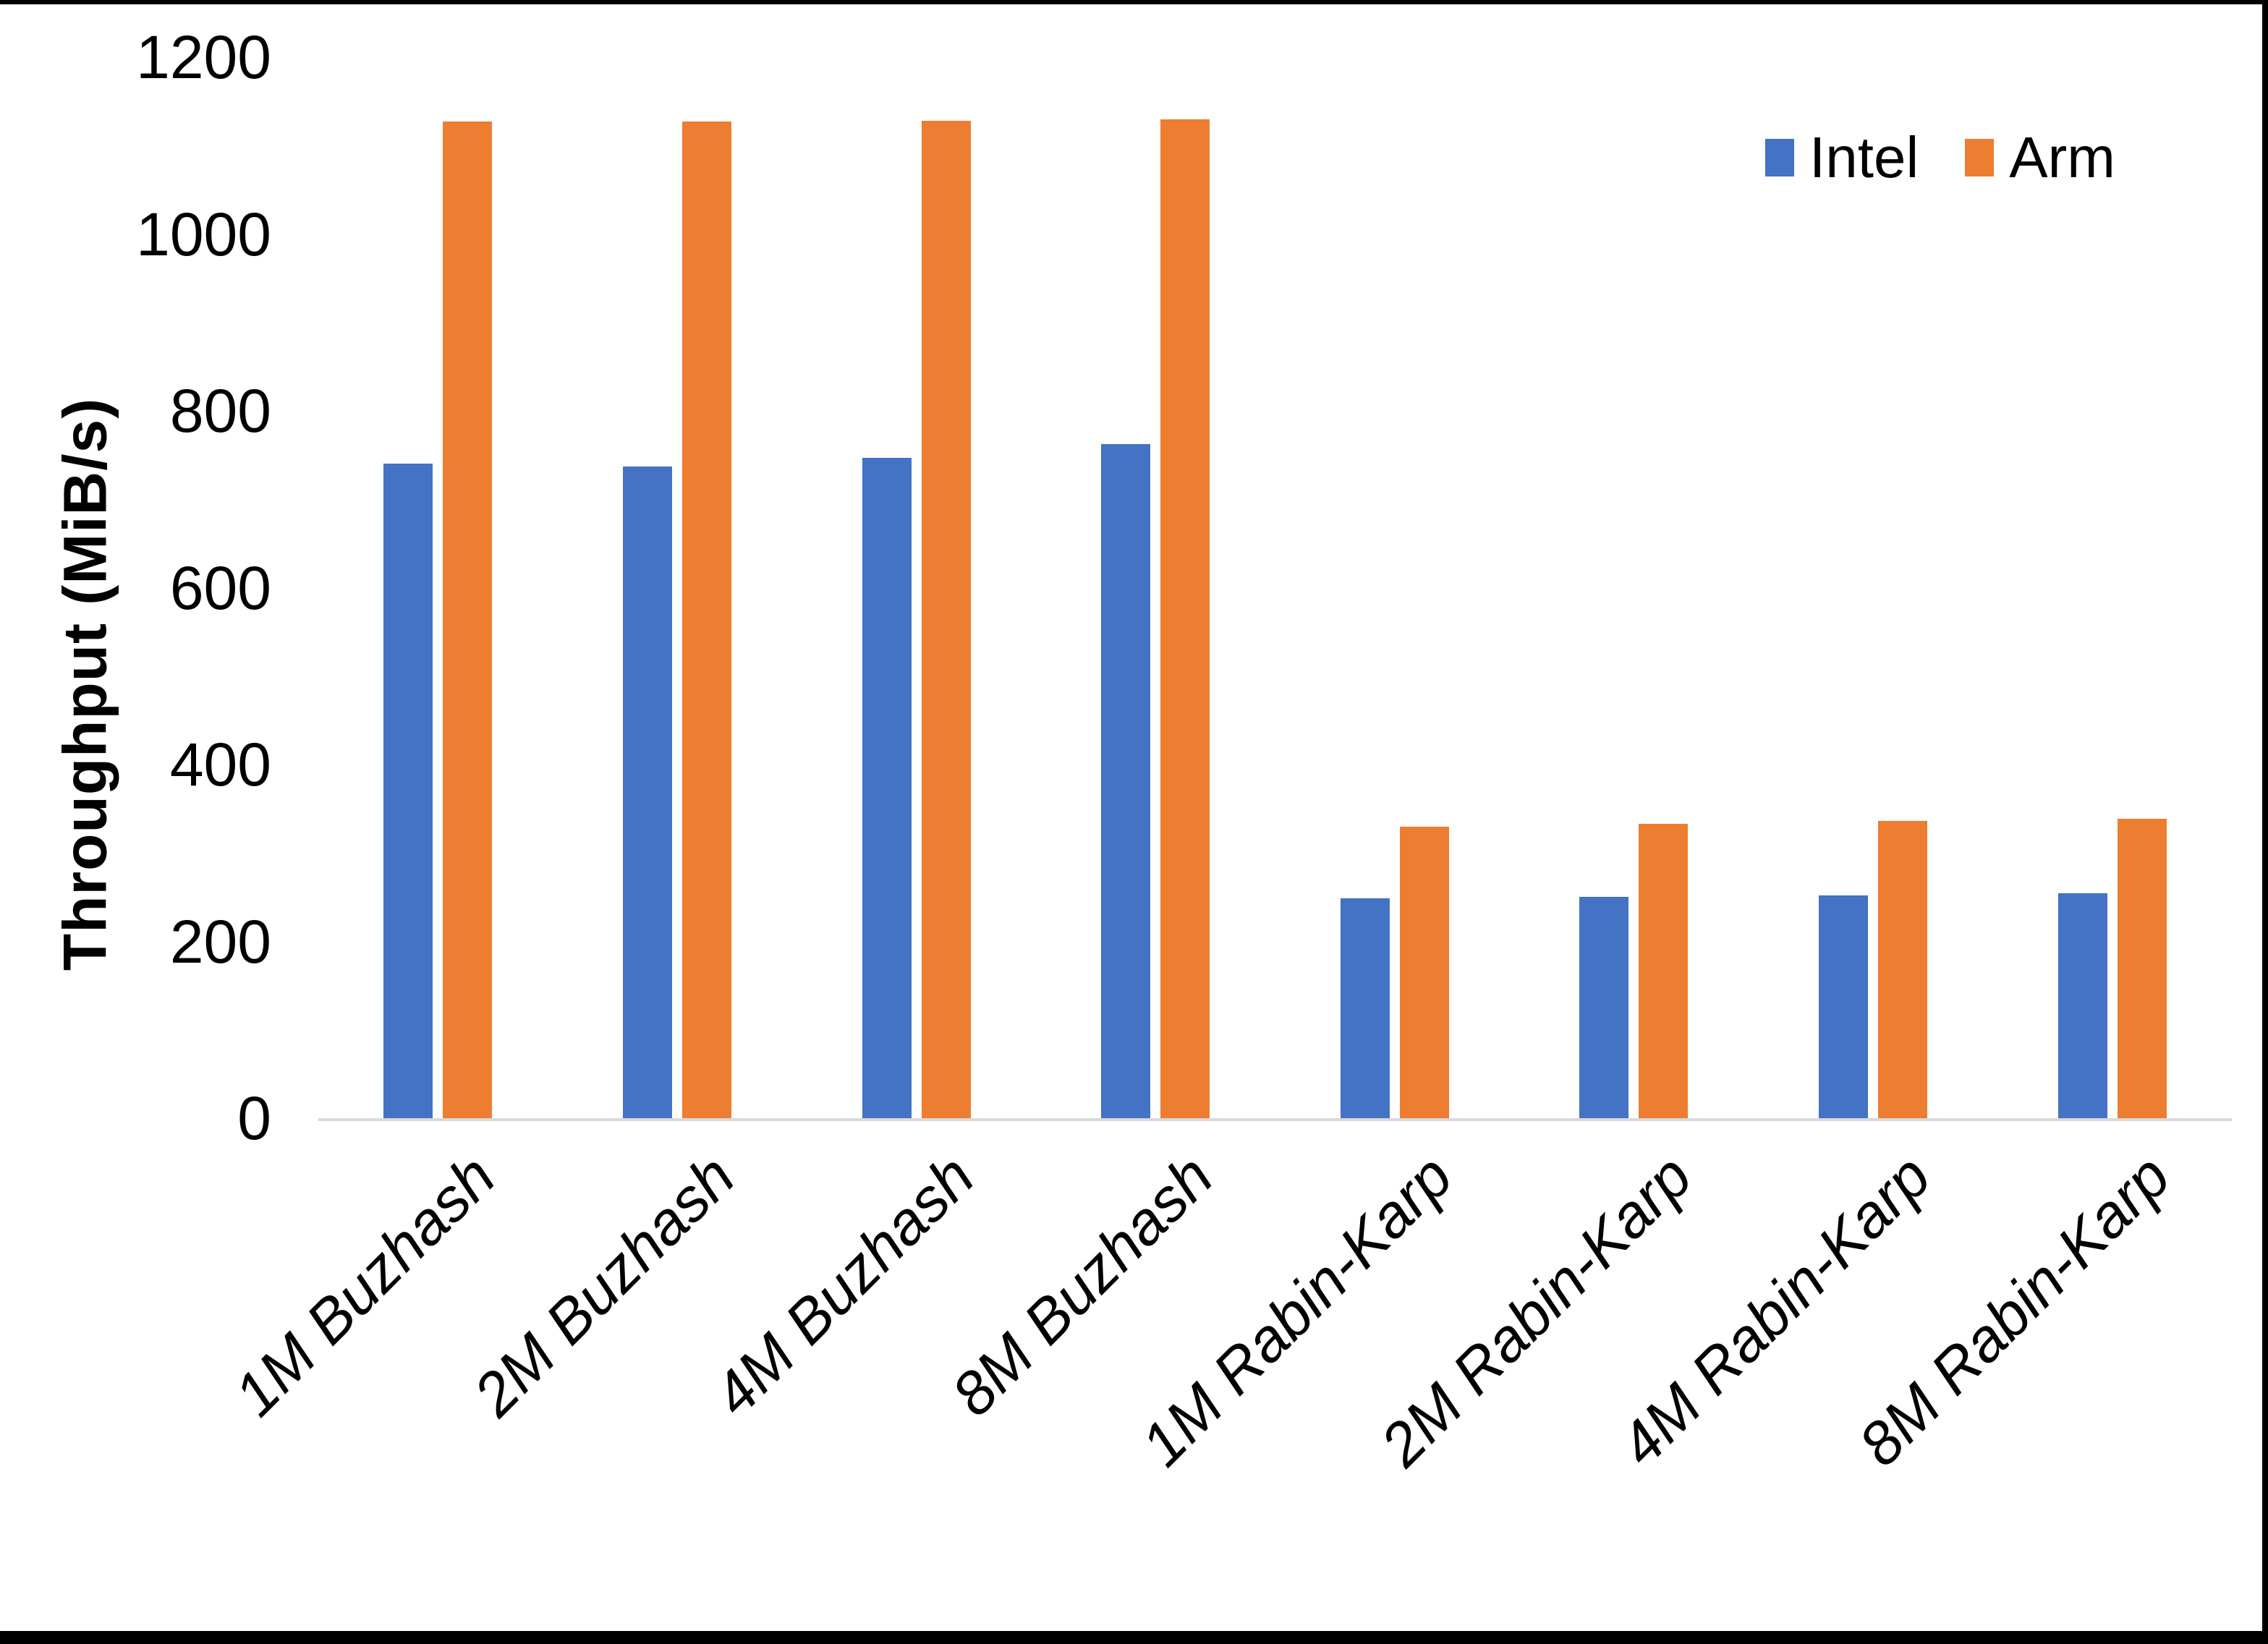  What do you see at coordinates (1843, 1006) in the screenshot?
I see `bar-intel-4m-rabin-karp` at bounding box center [1843, 1006].